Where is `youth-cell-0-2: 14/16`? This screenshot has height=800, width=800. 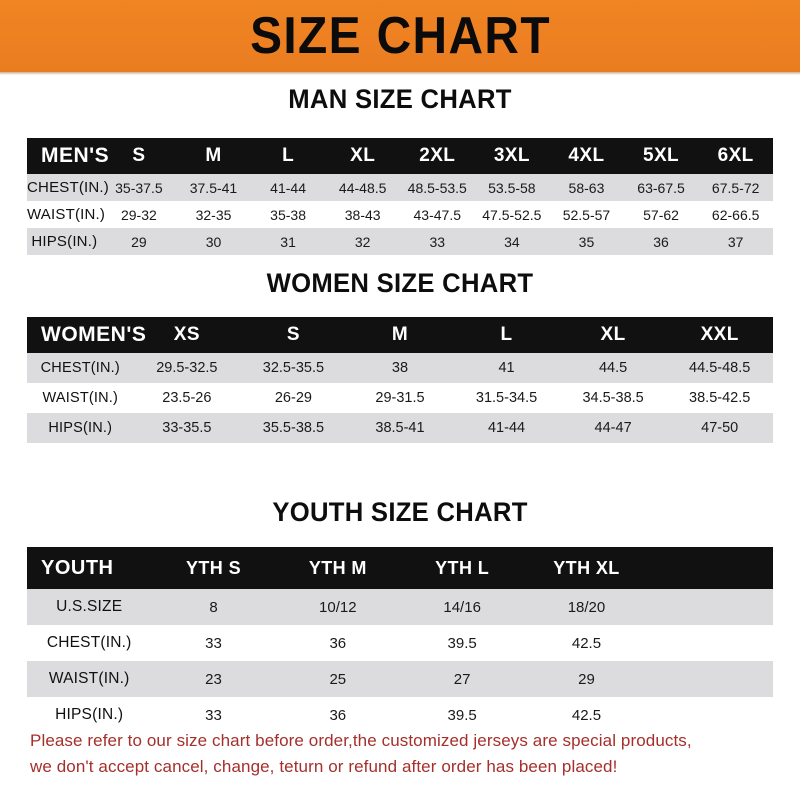 youth-cell-0-2: 14/16 is located at coordinates (462, 607).